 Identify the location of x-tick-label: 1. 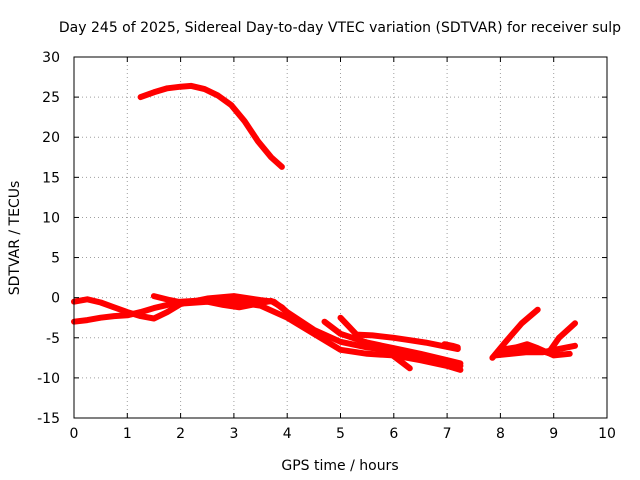
(127, 434).